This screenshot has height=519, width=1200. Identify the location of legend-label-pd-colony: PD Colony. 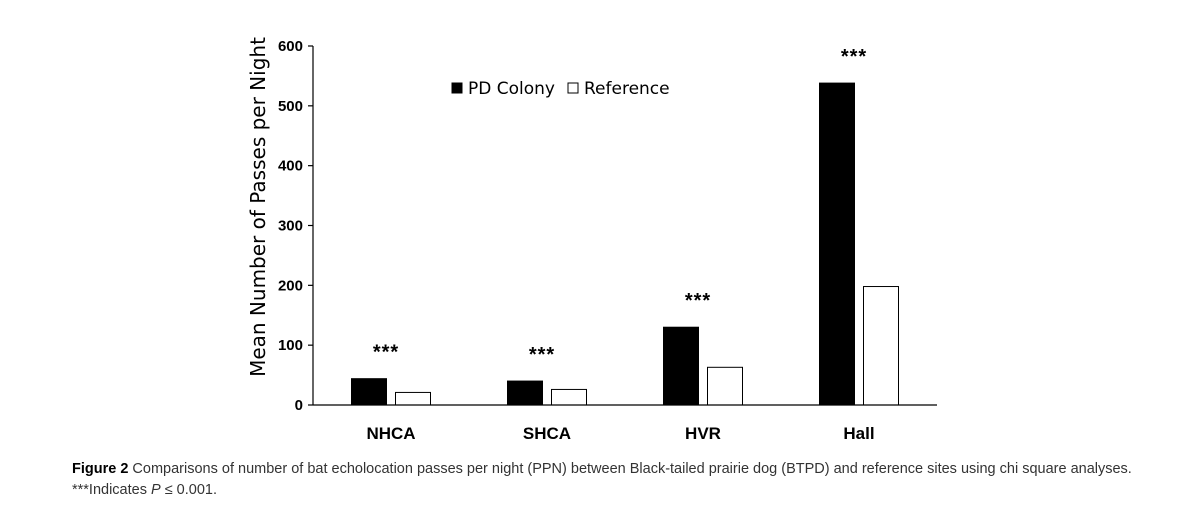
(511, 89).